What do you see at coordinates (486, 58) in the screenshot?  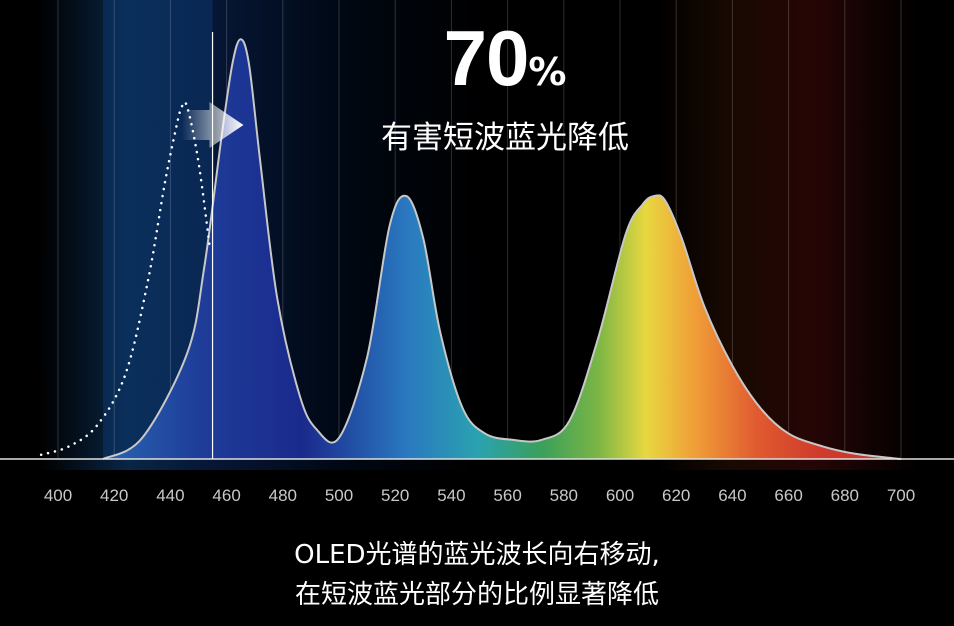 I see `headline-value: 70` at bounding box center [486, 58].